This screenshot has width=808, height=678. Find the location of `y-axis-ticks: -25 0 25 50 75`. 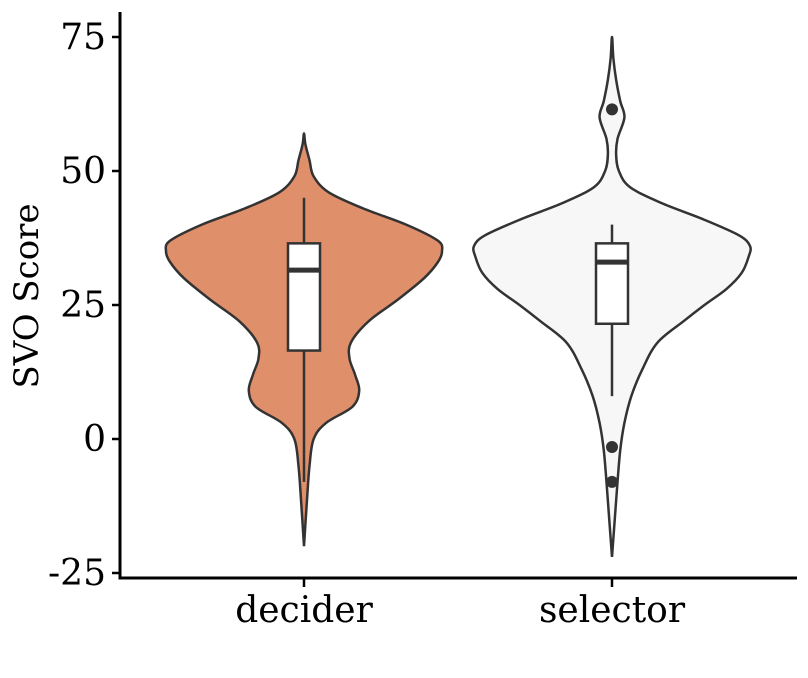

y-axis-ticks: -25 0 25 50 75 is located at coordinates (84, 305).